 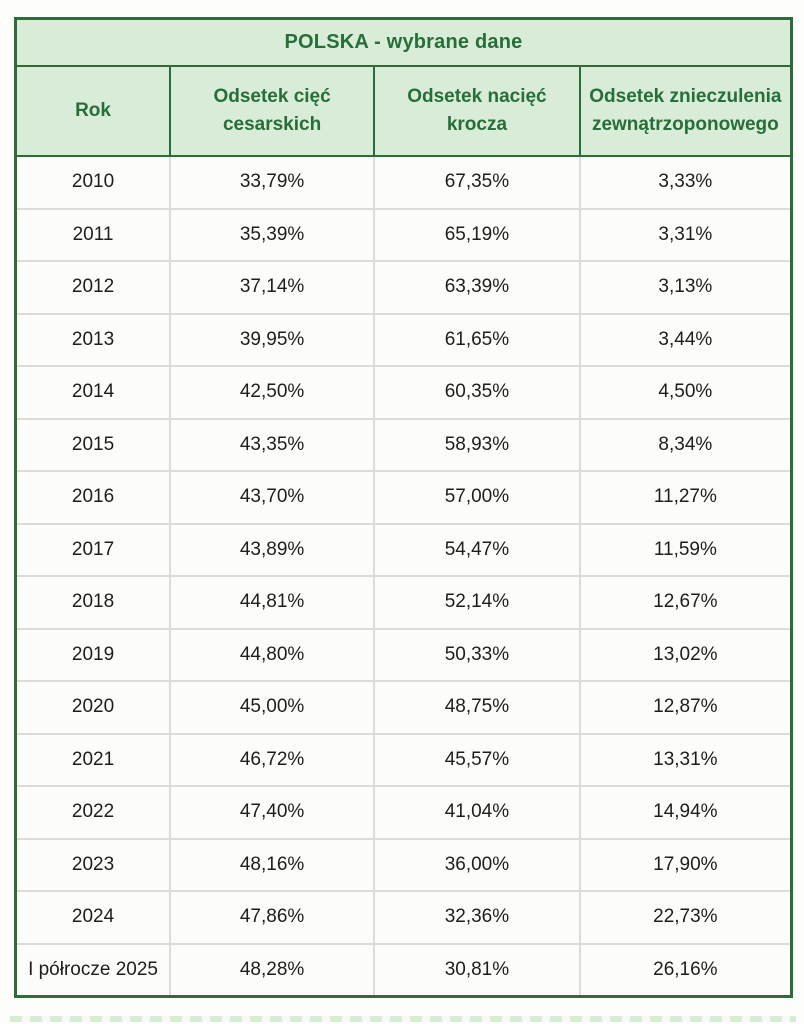 I want to click on column-header-naciecia: Odsetek nacięć krocza, so click(x=476, y=111).